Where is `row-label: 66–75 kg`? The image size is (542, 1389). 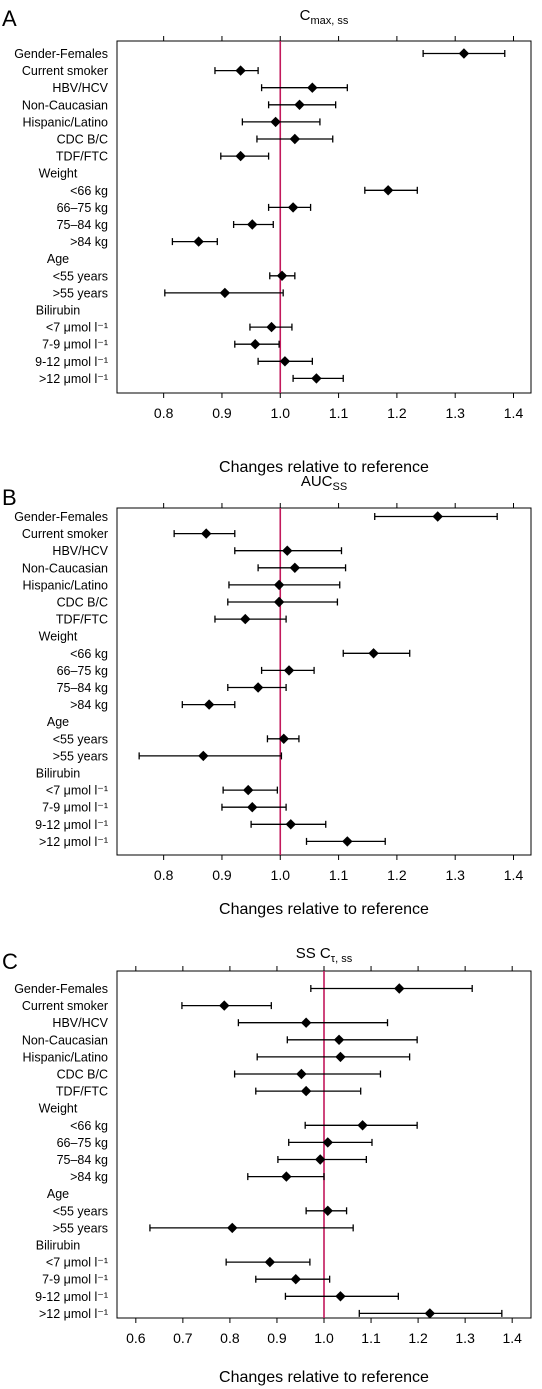
row-label: 66–75 kg is located at coordinates (82, 671).